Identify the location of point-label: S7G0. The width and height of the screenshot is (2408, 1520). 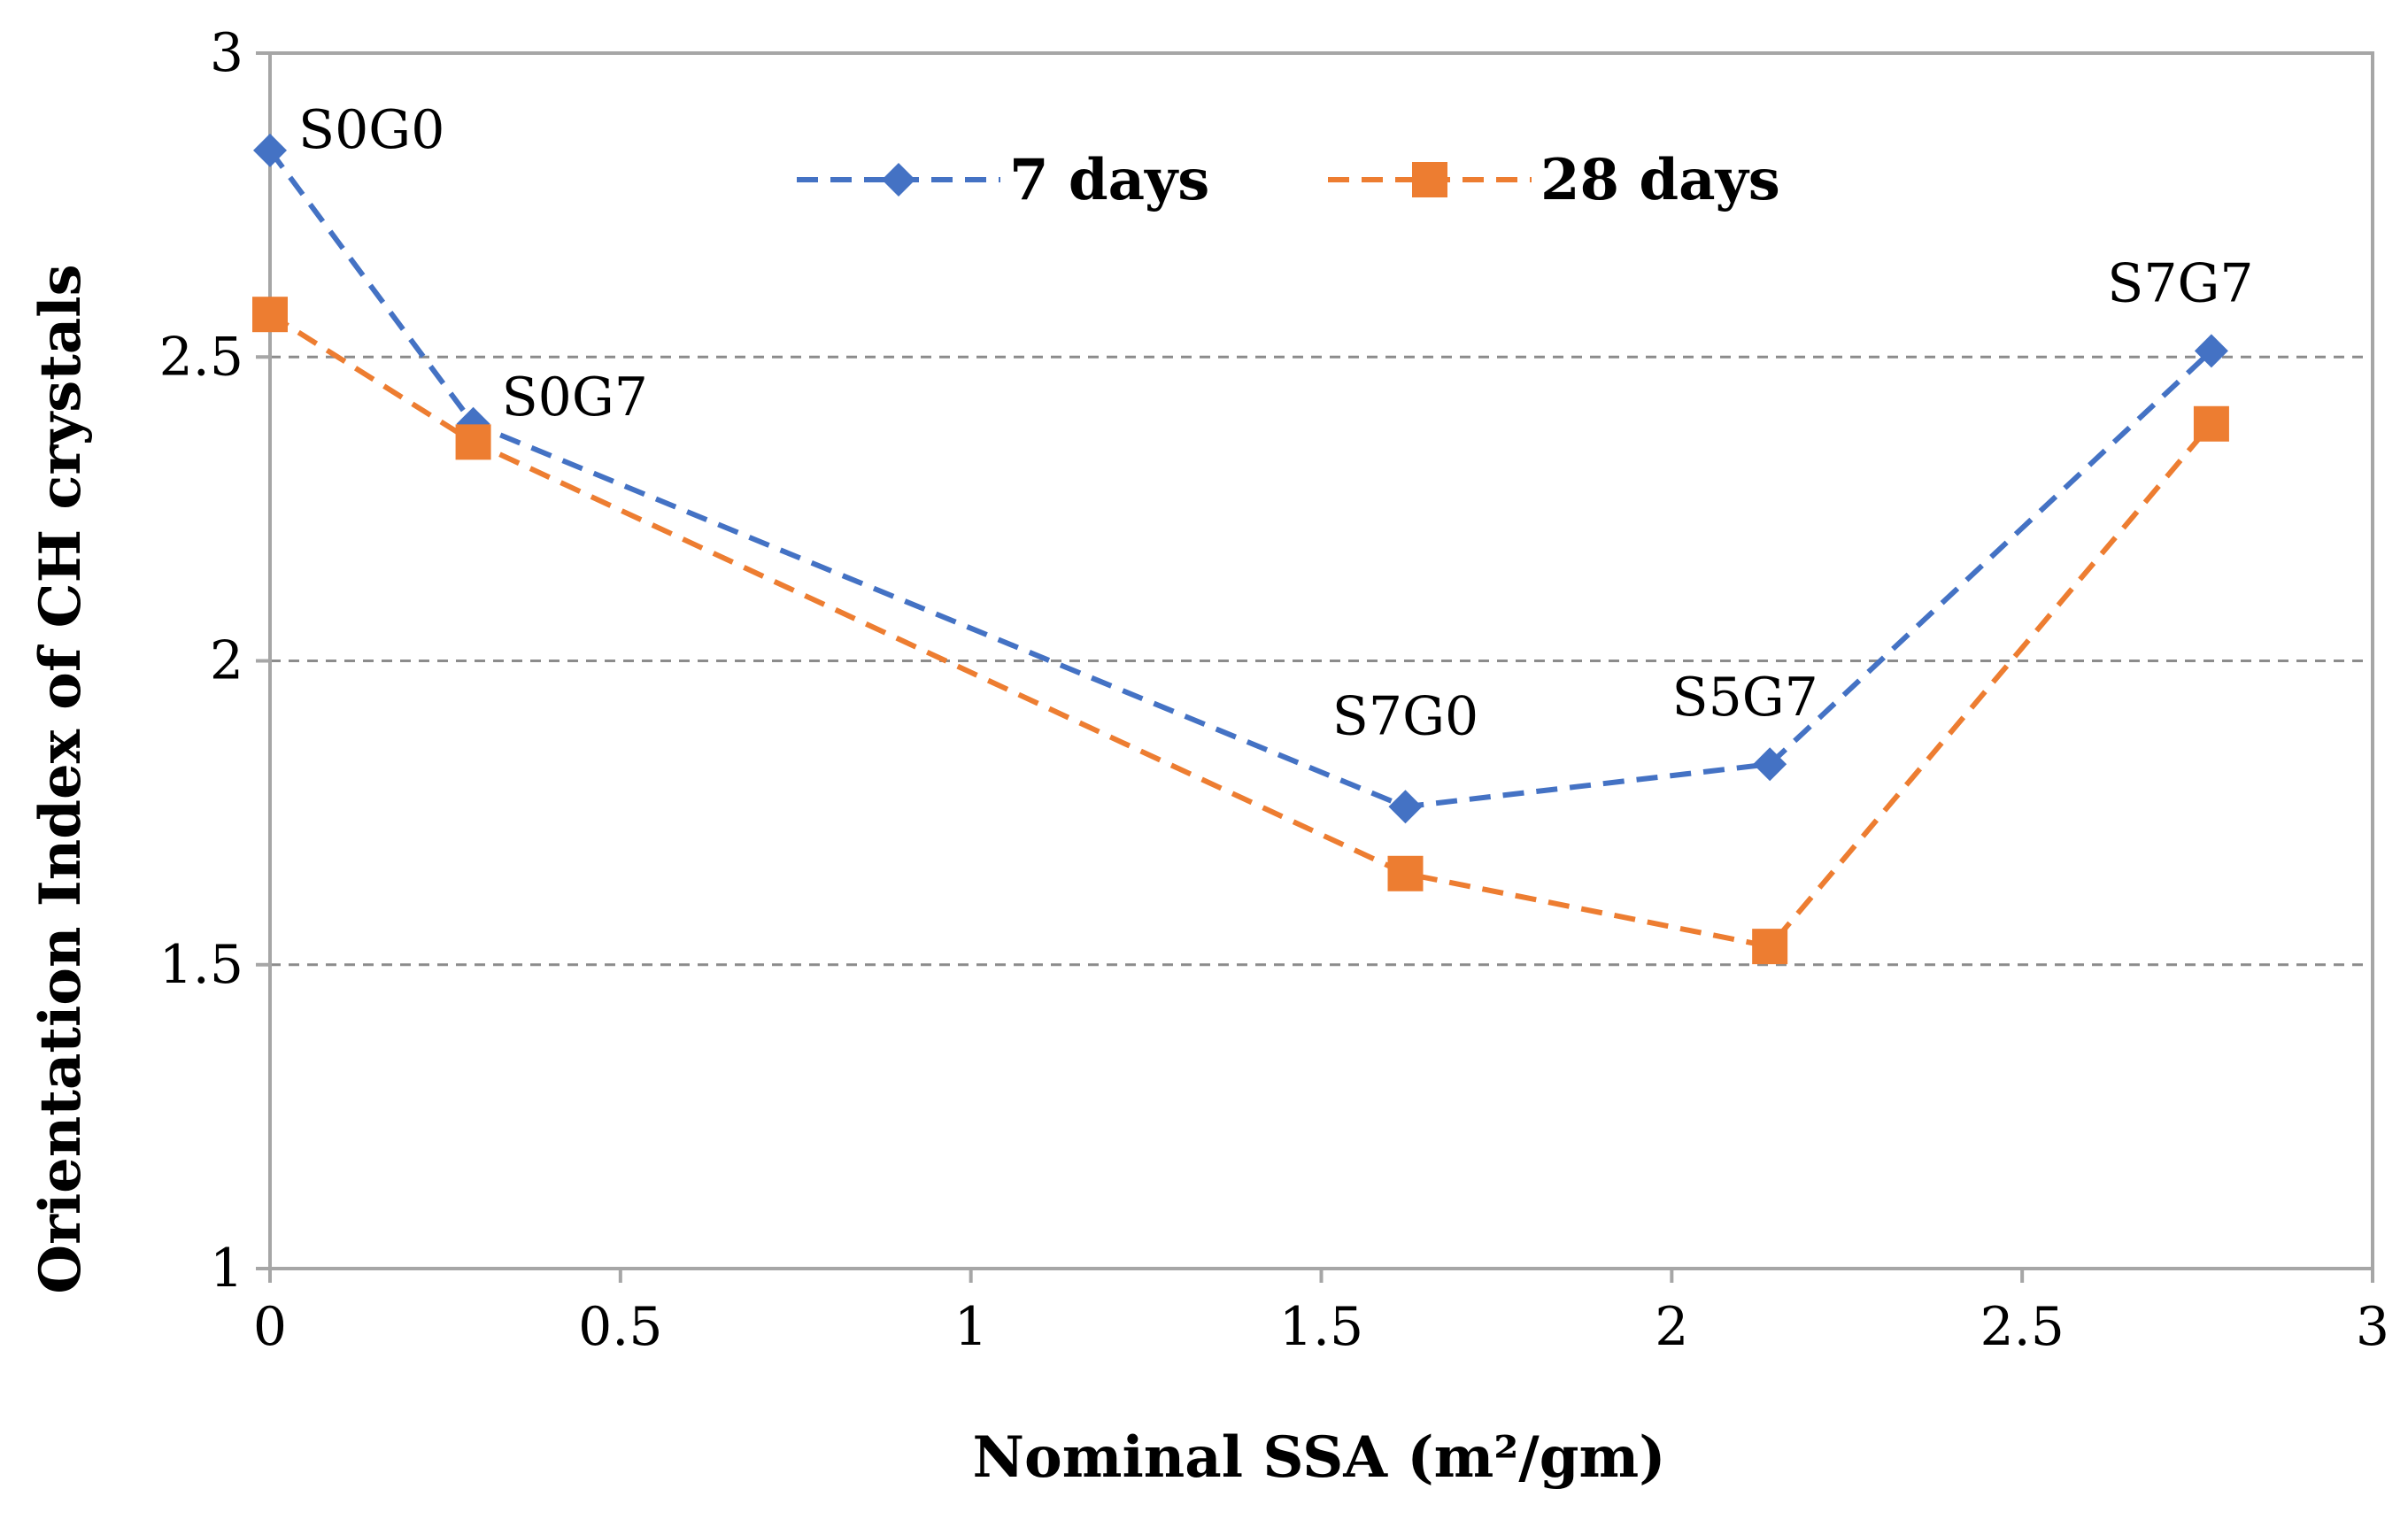
(1405, 716).